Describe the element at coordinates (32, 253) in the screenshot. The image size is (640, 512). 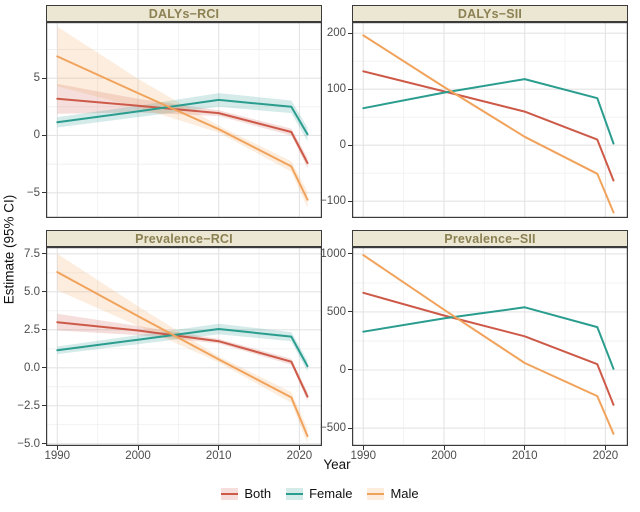
I see `y-tick-label: 7.5` at that location.